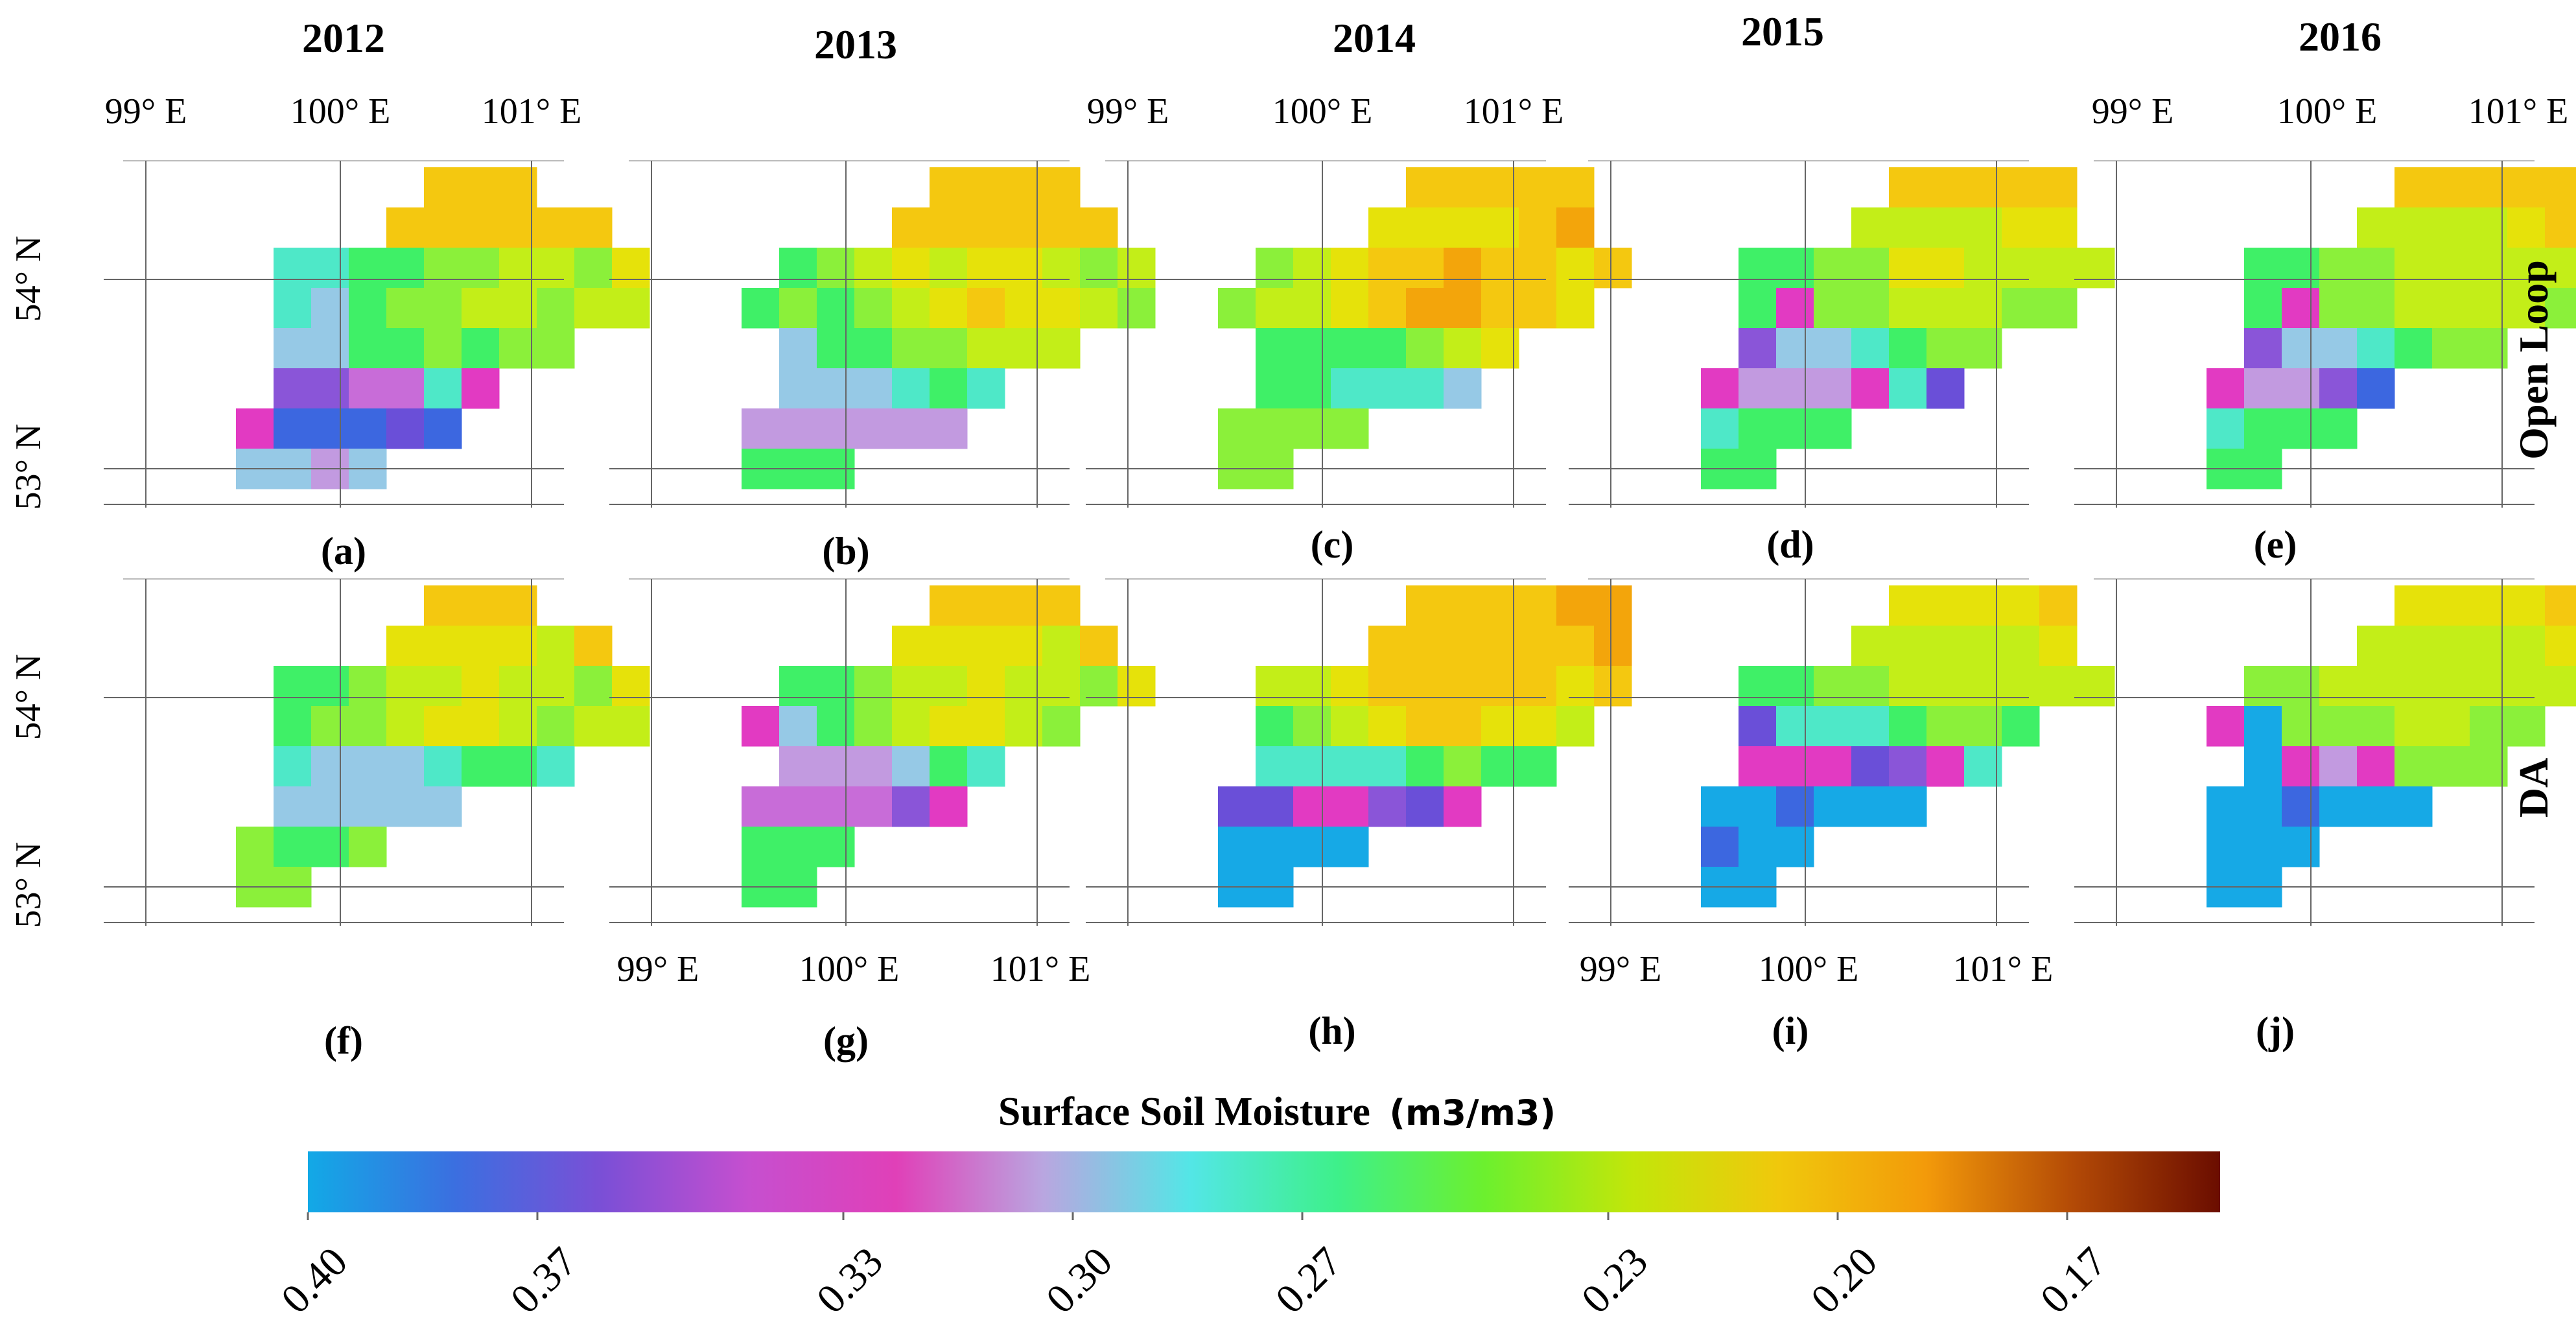 This screenshot has width=2576, height=1342. I want to click on lon-label-101-i: 101° E, so click(2003, 969).